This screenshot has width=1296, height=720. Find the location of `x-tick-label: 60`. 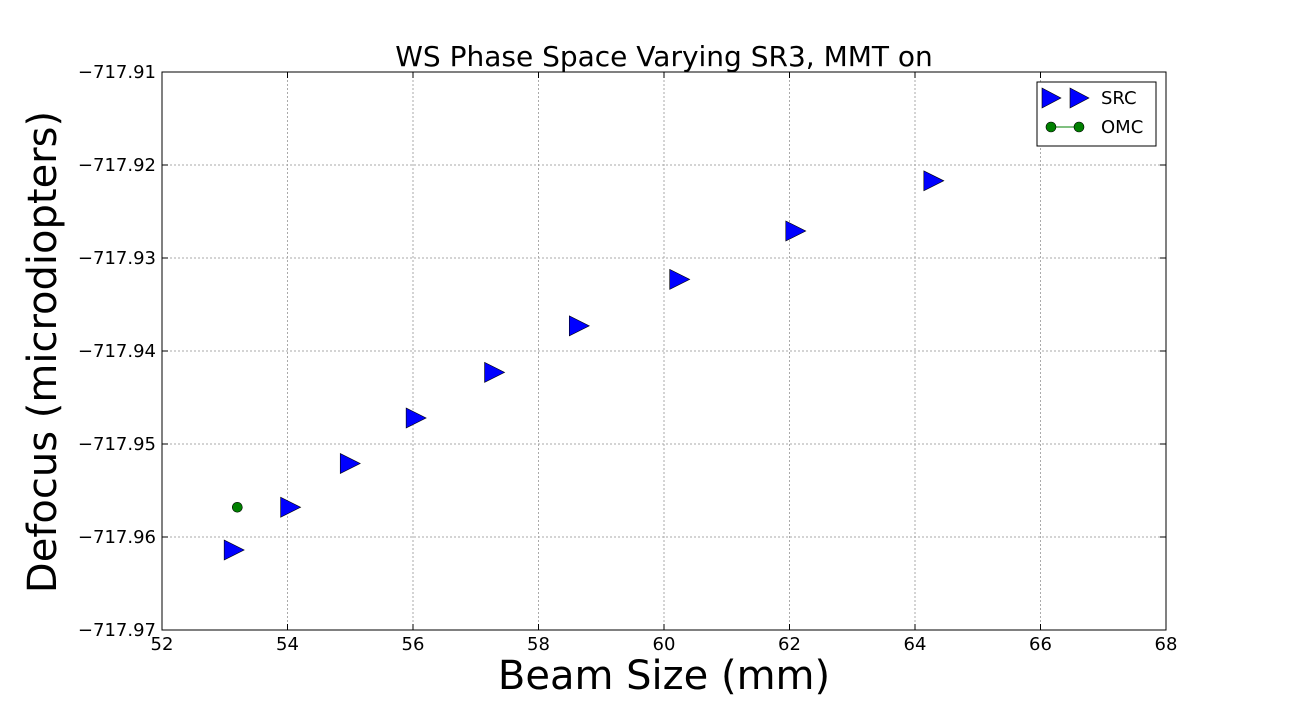

x-tick-label: 60 is located at coordinates (664, 644).